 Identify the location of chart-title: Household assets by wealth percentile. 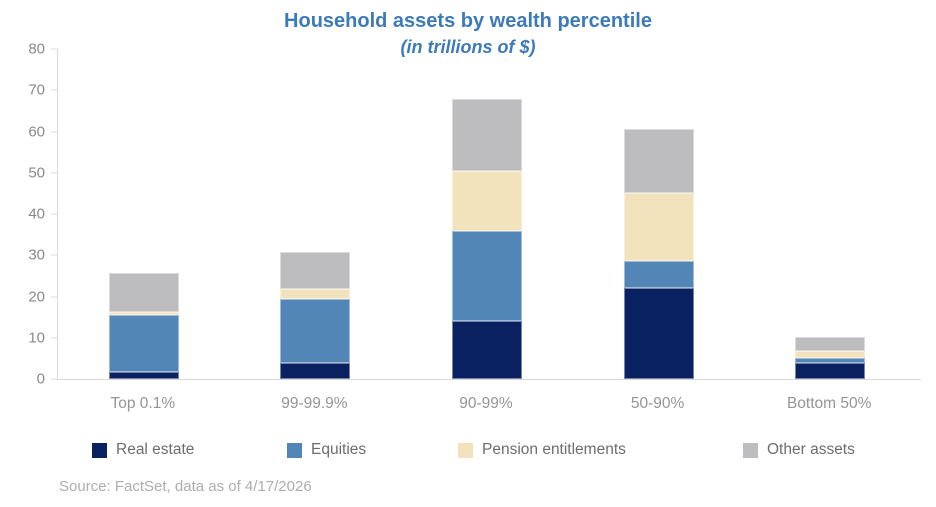
(468, 21).